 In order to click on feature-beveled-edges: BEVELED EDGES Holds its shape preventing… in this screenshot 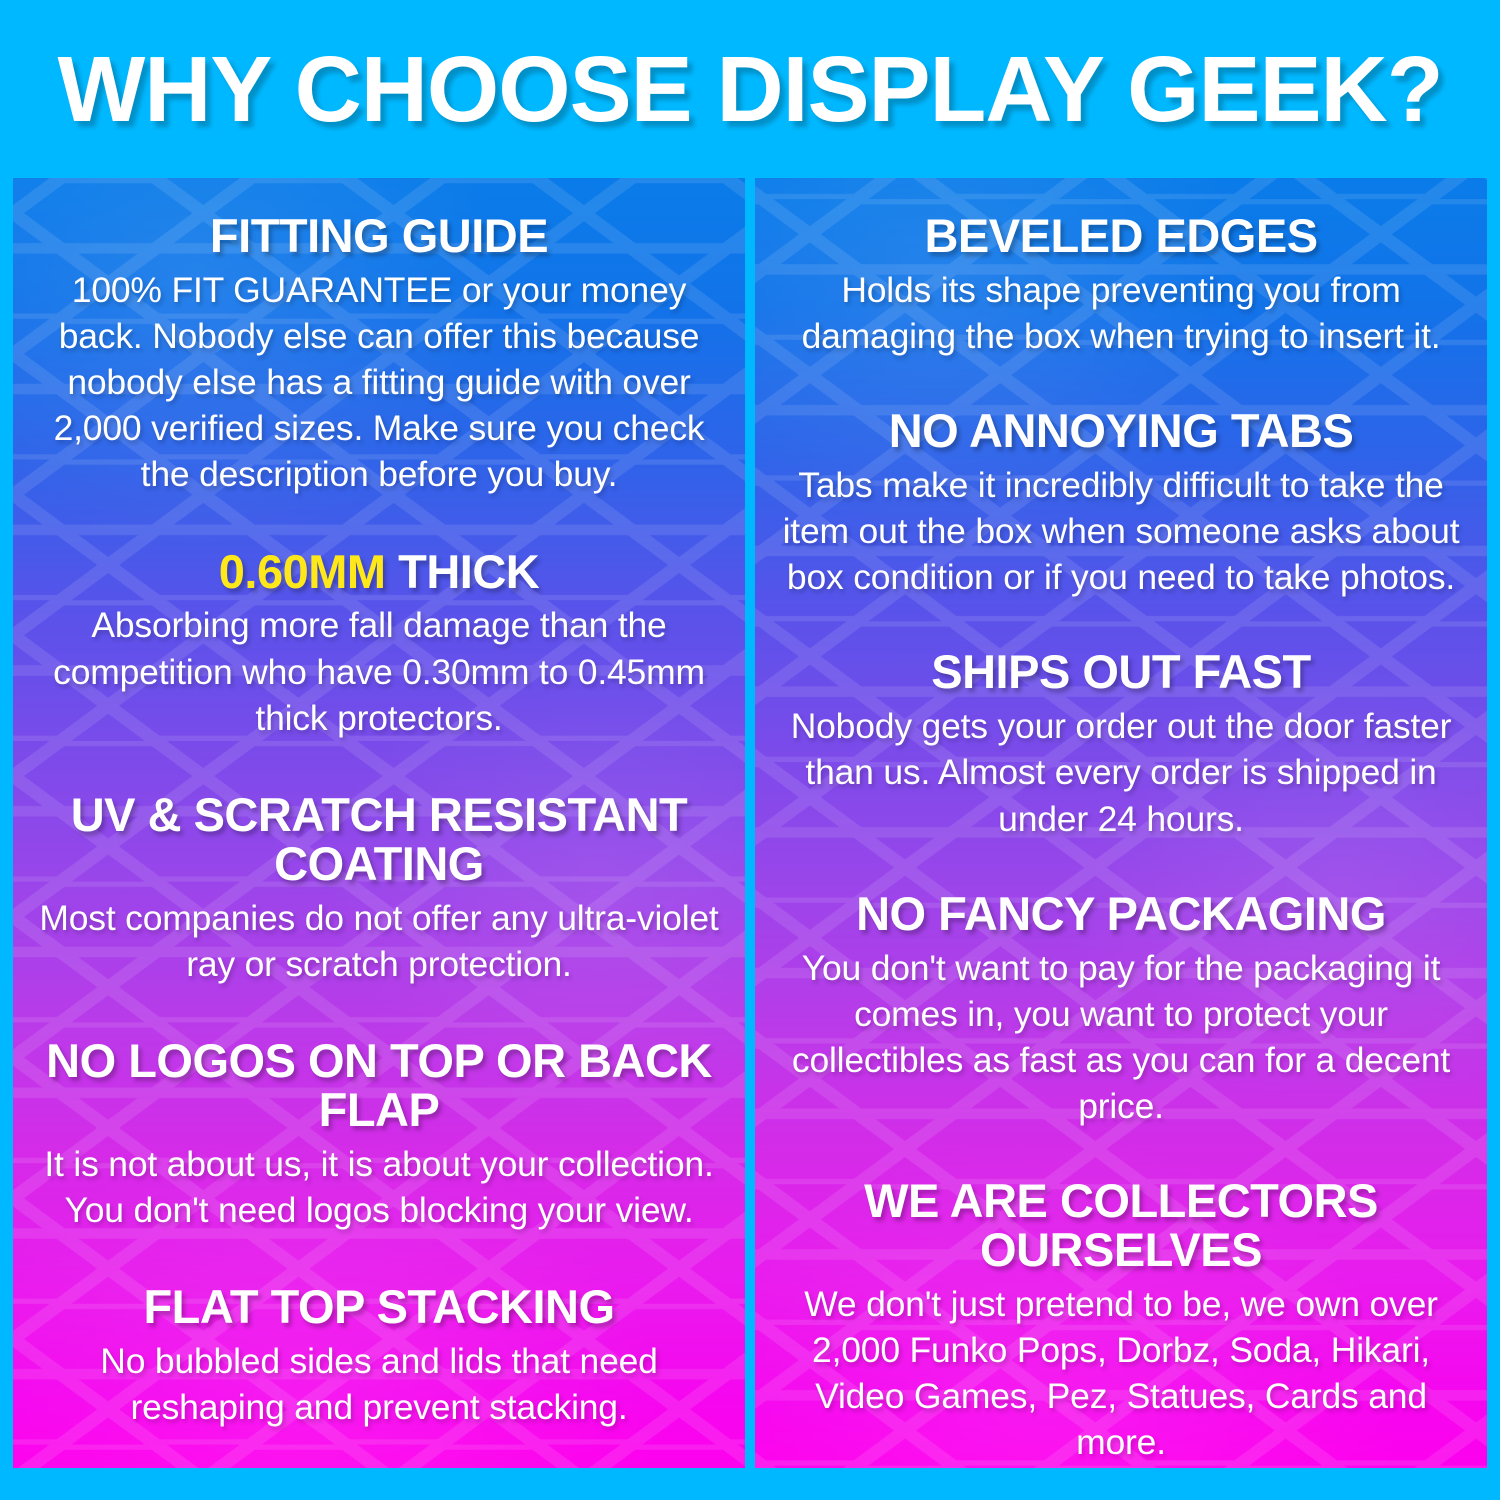, I will do `click(1121, 284)`.